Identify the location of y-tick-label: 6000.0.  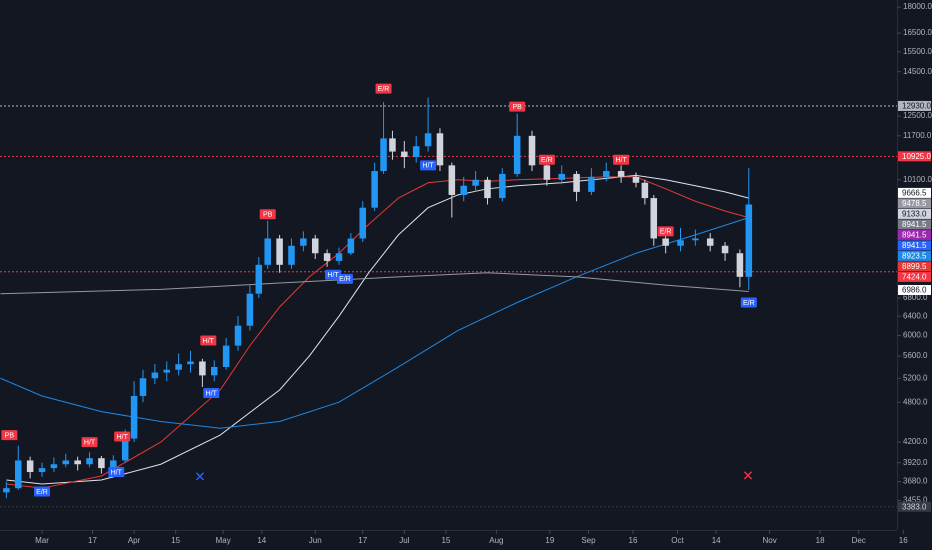
(915, 335).